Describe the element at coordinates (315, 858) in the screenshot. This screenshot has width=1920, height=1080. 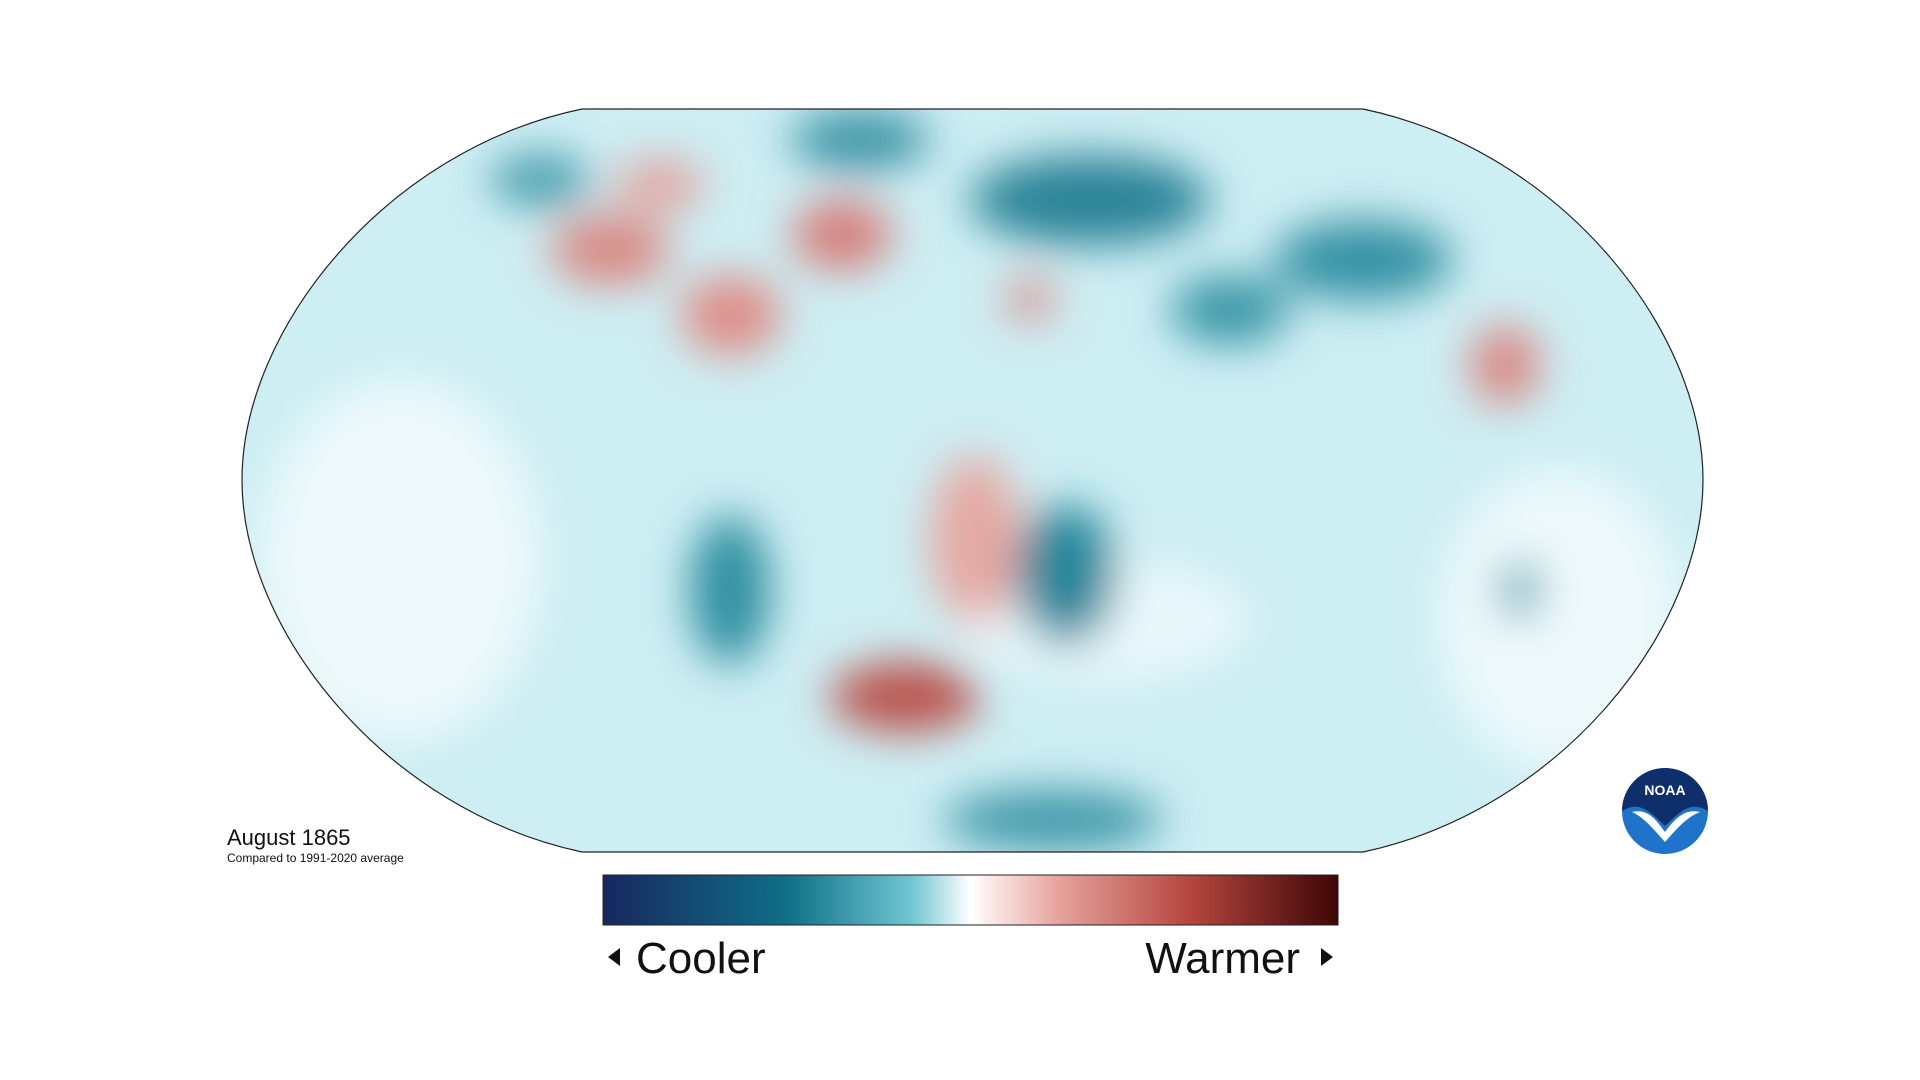
I see `map-subtitle: Compared to 1991-2020 average` at that location.